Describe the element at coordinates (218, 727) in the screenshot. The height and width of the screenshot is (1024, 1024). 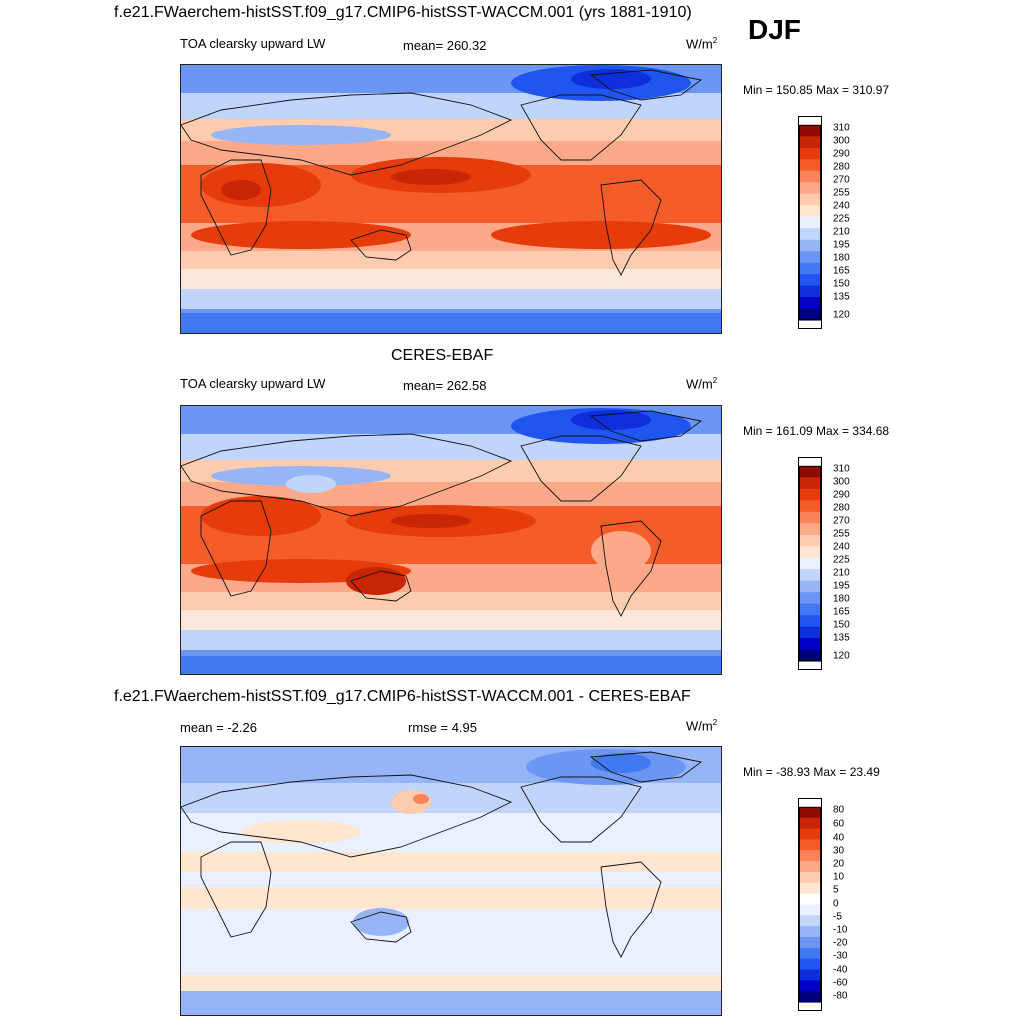
I see `diff-mean-label: mean = -2.26` at that location.